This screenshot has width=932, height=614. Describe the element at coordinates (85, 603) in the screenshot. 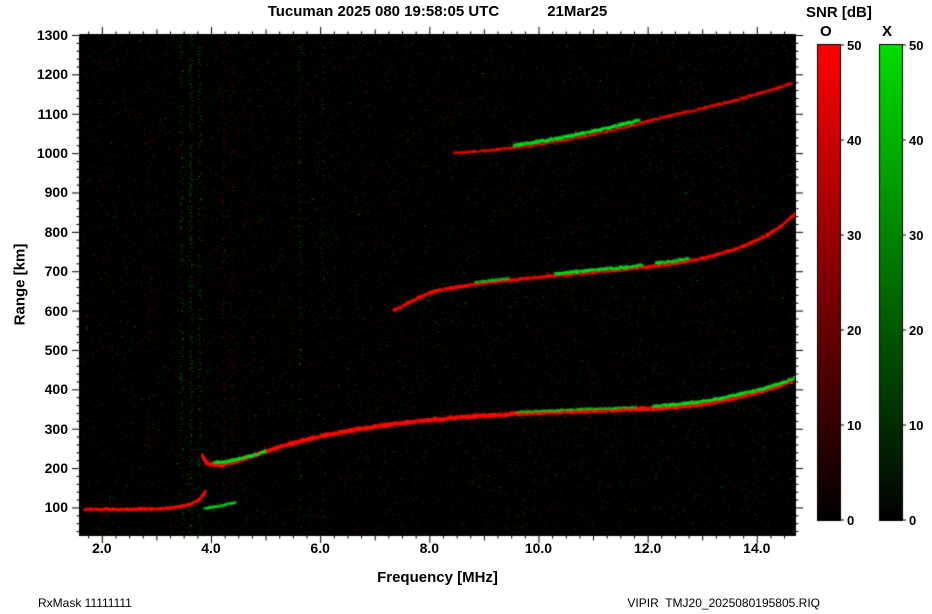

I see `rxmask-annotation: RxMask 11111111` at that location.